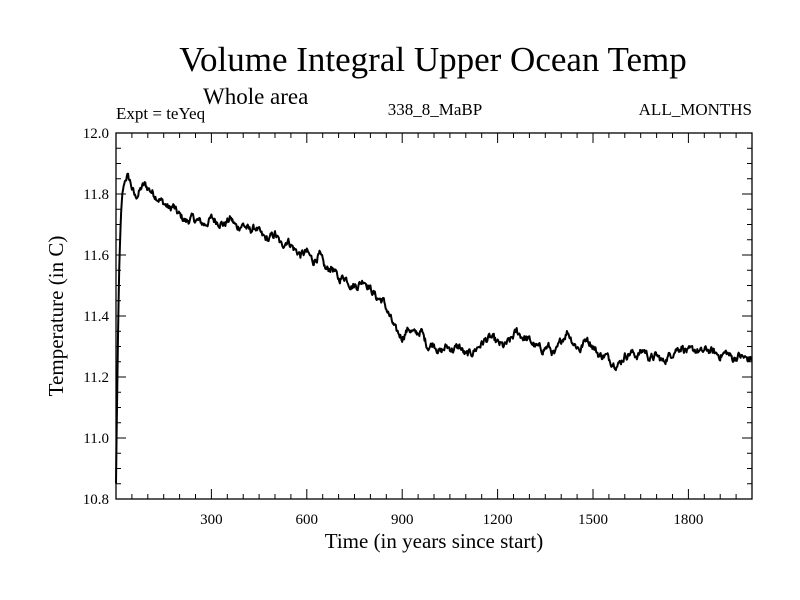 The height and width of the screenshot is (600, 800). Describe the element at coordinates (434, 541) in the screenshot. I see `x-axis-label: Time (in years since start)` at that location.